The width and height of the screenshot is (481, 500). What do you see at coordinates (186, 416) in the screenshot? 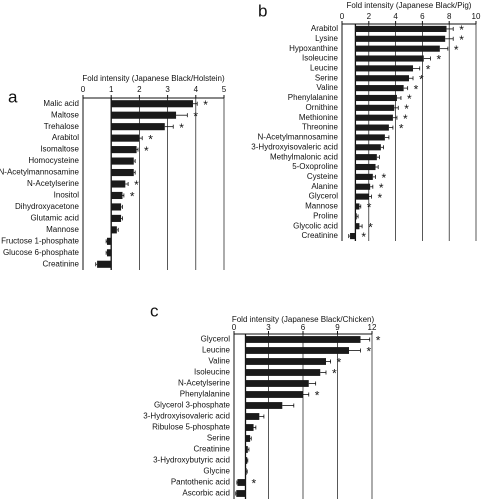
I see `category-label: 3-Hydroxyisovaleric acid` at bounding box center [186, 416].